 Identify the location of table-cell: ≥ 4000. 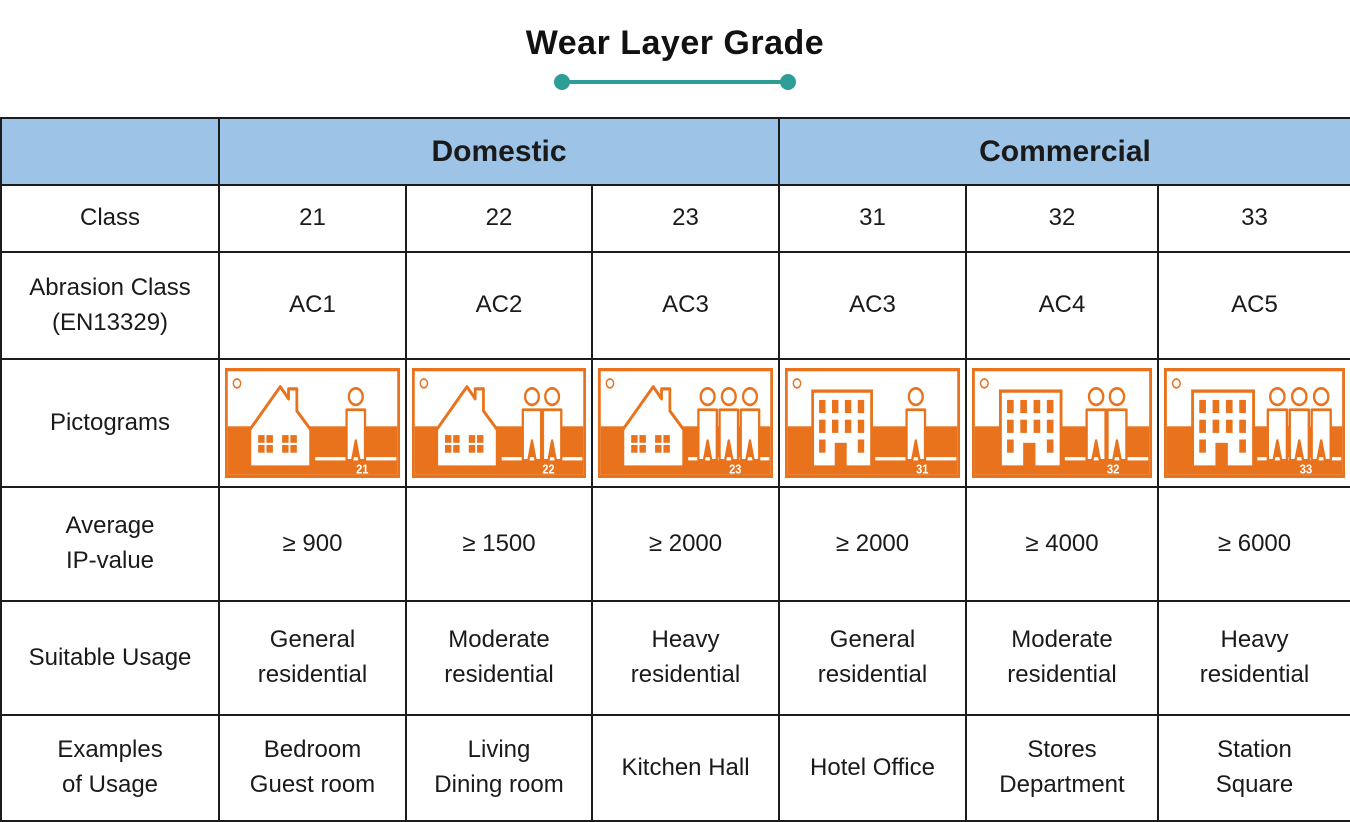
(1062, 544).